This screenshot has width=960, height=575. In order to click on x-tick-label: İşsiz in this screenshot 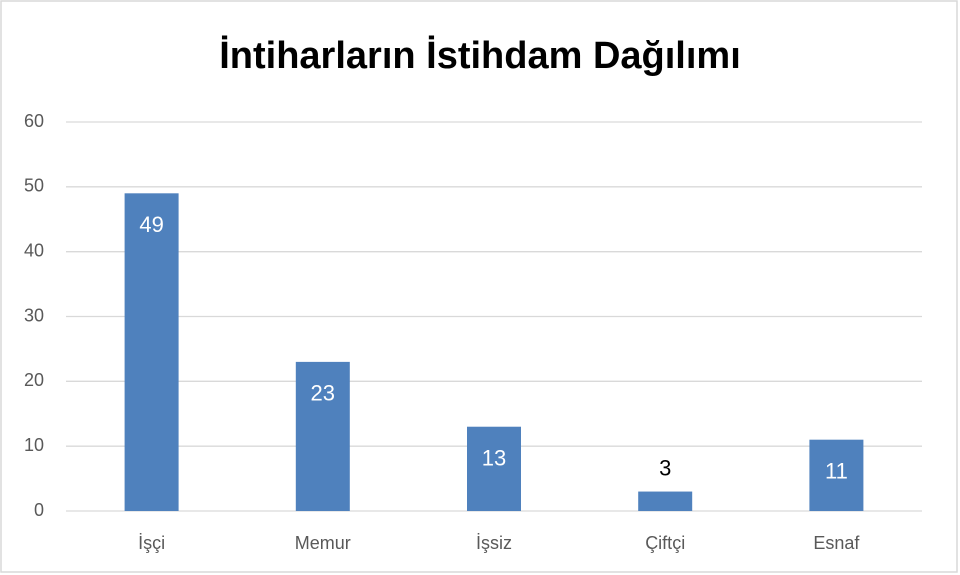, I will do `click(494, 543)`.